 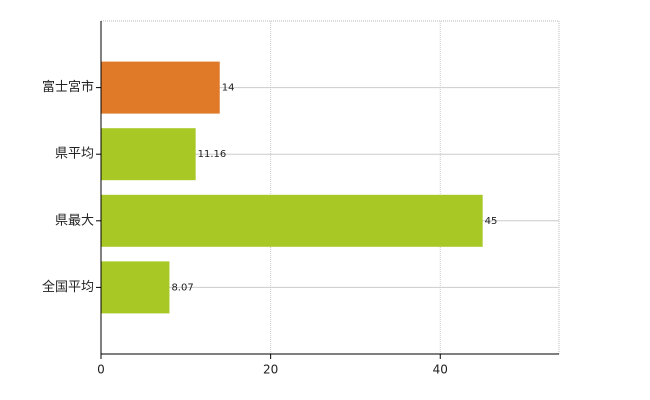 I want to click on value-label: 11.16, so click(x=212, y=154).